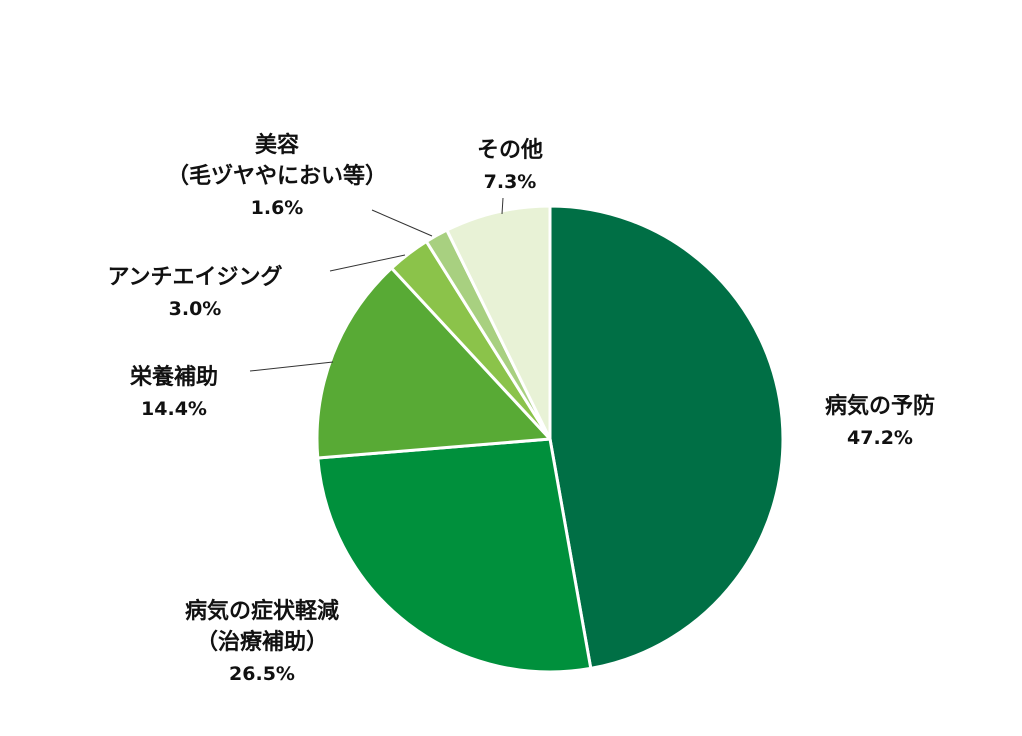 The image size is (1022, 736). Describe the element at coordinates (510, 182) in the screenshot. I see `slice-label-value-6: 7.3%` at that location.